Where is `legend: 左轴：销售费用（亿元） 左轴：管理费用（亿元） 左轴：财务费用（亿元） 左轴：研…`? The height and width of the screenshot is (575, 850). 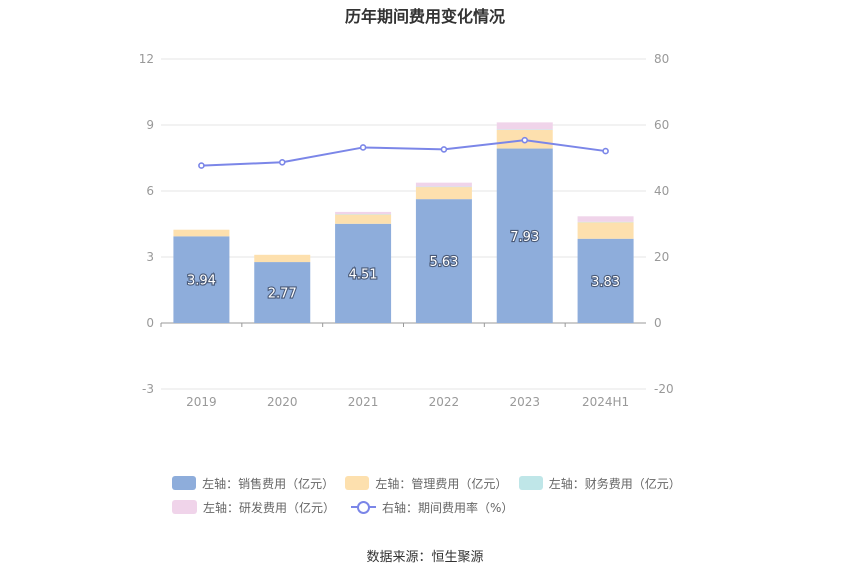
legend: 左轴：销售费用（亿元） 左轴：管理费用（亿元） 左轴：财务费用（亿元） 左轴：研… is located at coordinates (432, 496).